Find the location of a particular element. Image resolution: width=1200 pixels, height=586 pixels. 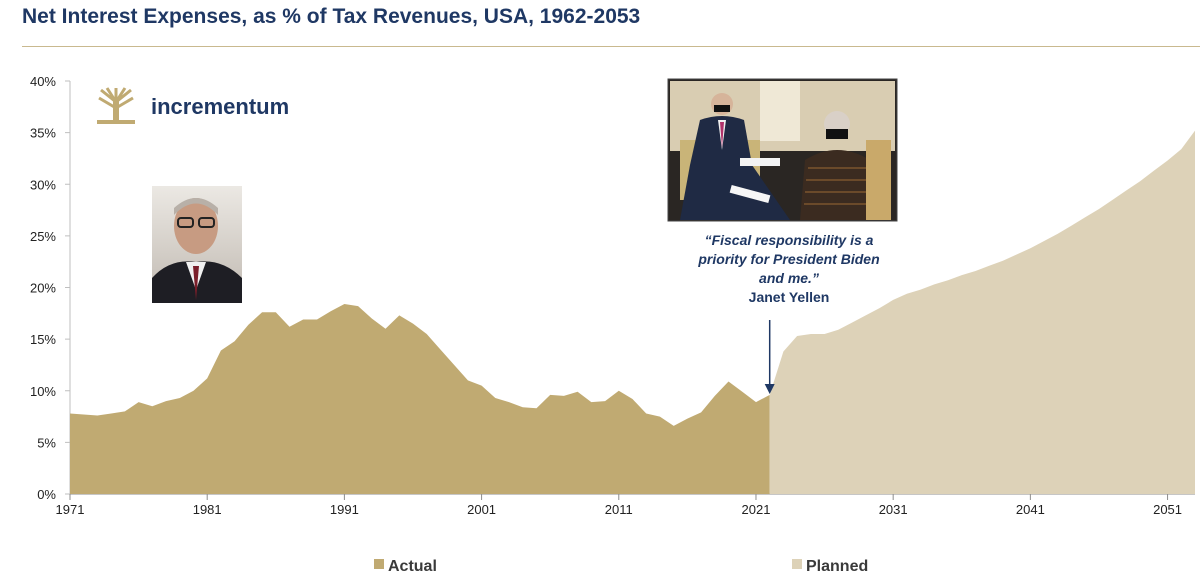

quote-line-3: and me.” is located at coordinates (789, 278).